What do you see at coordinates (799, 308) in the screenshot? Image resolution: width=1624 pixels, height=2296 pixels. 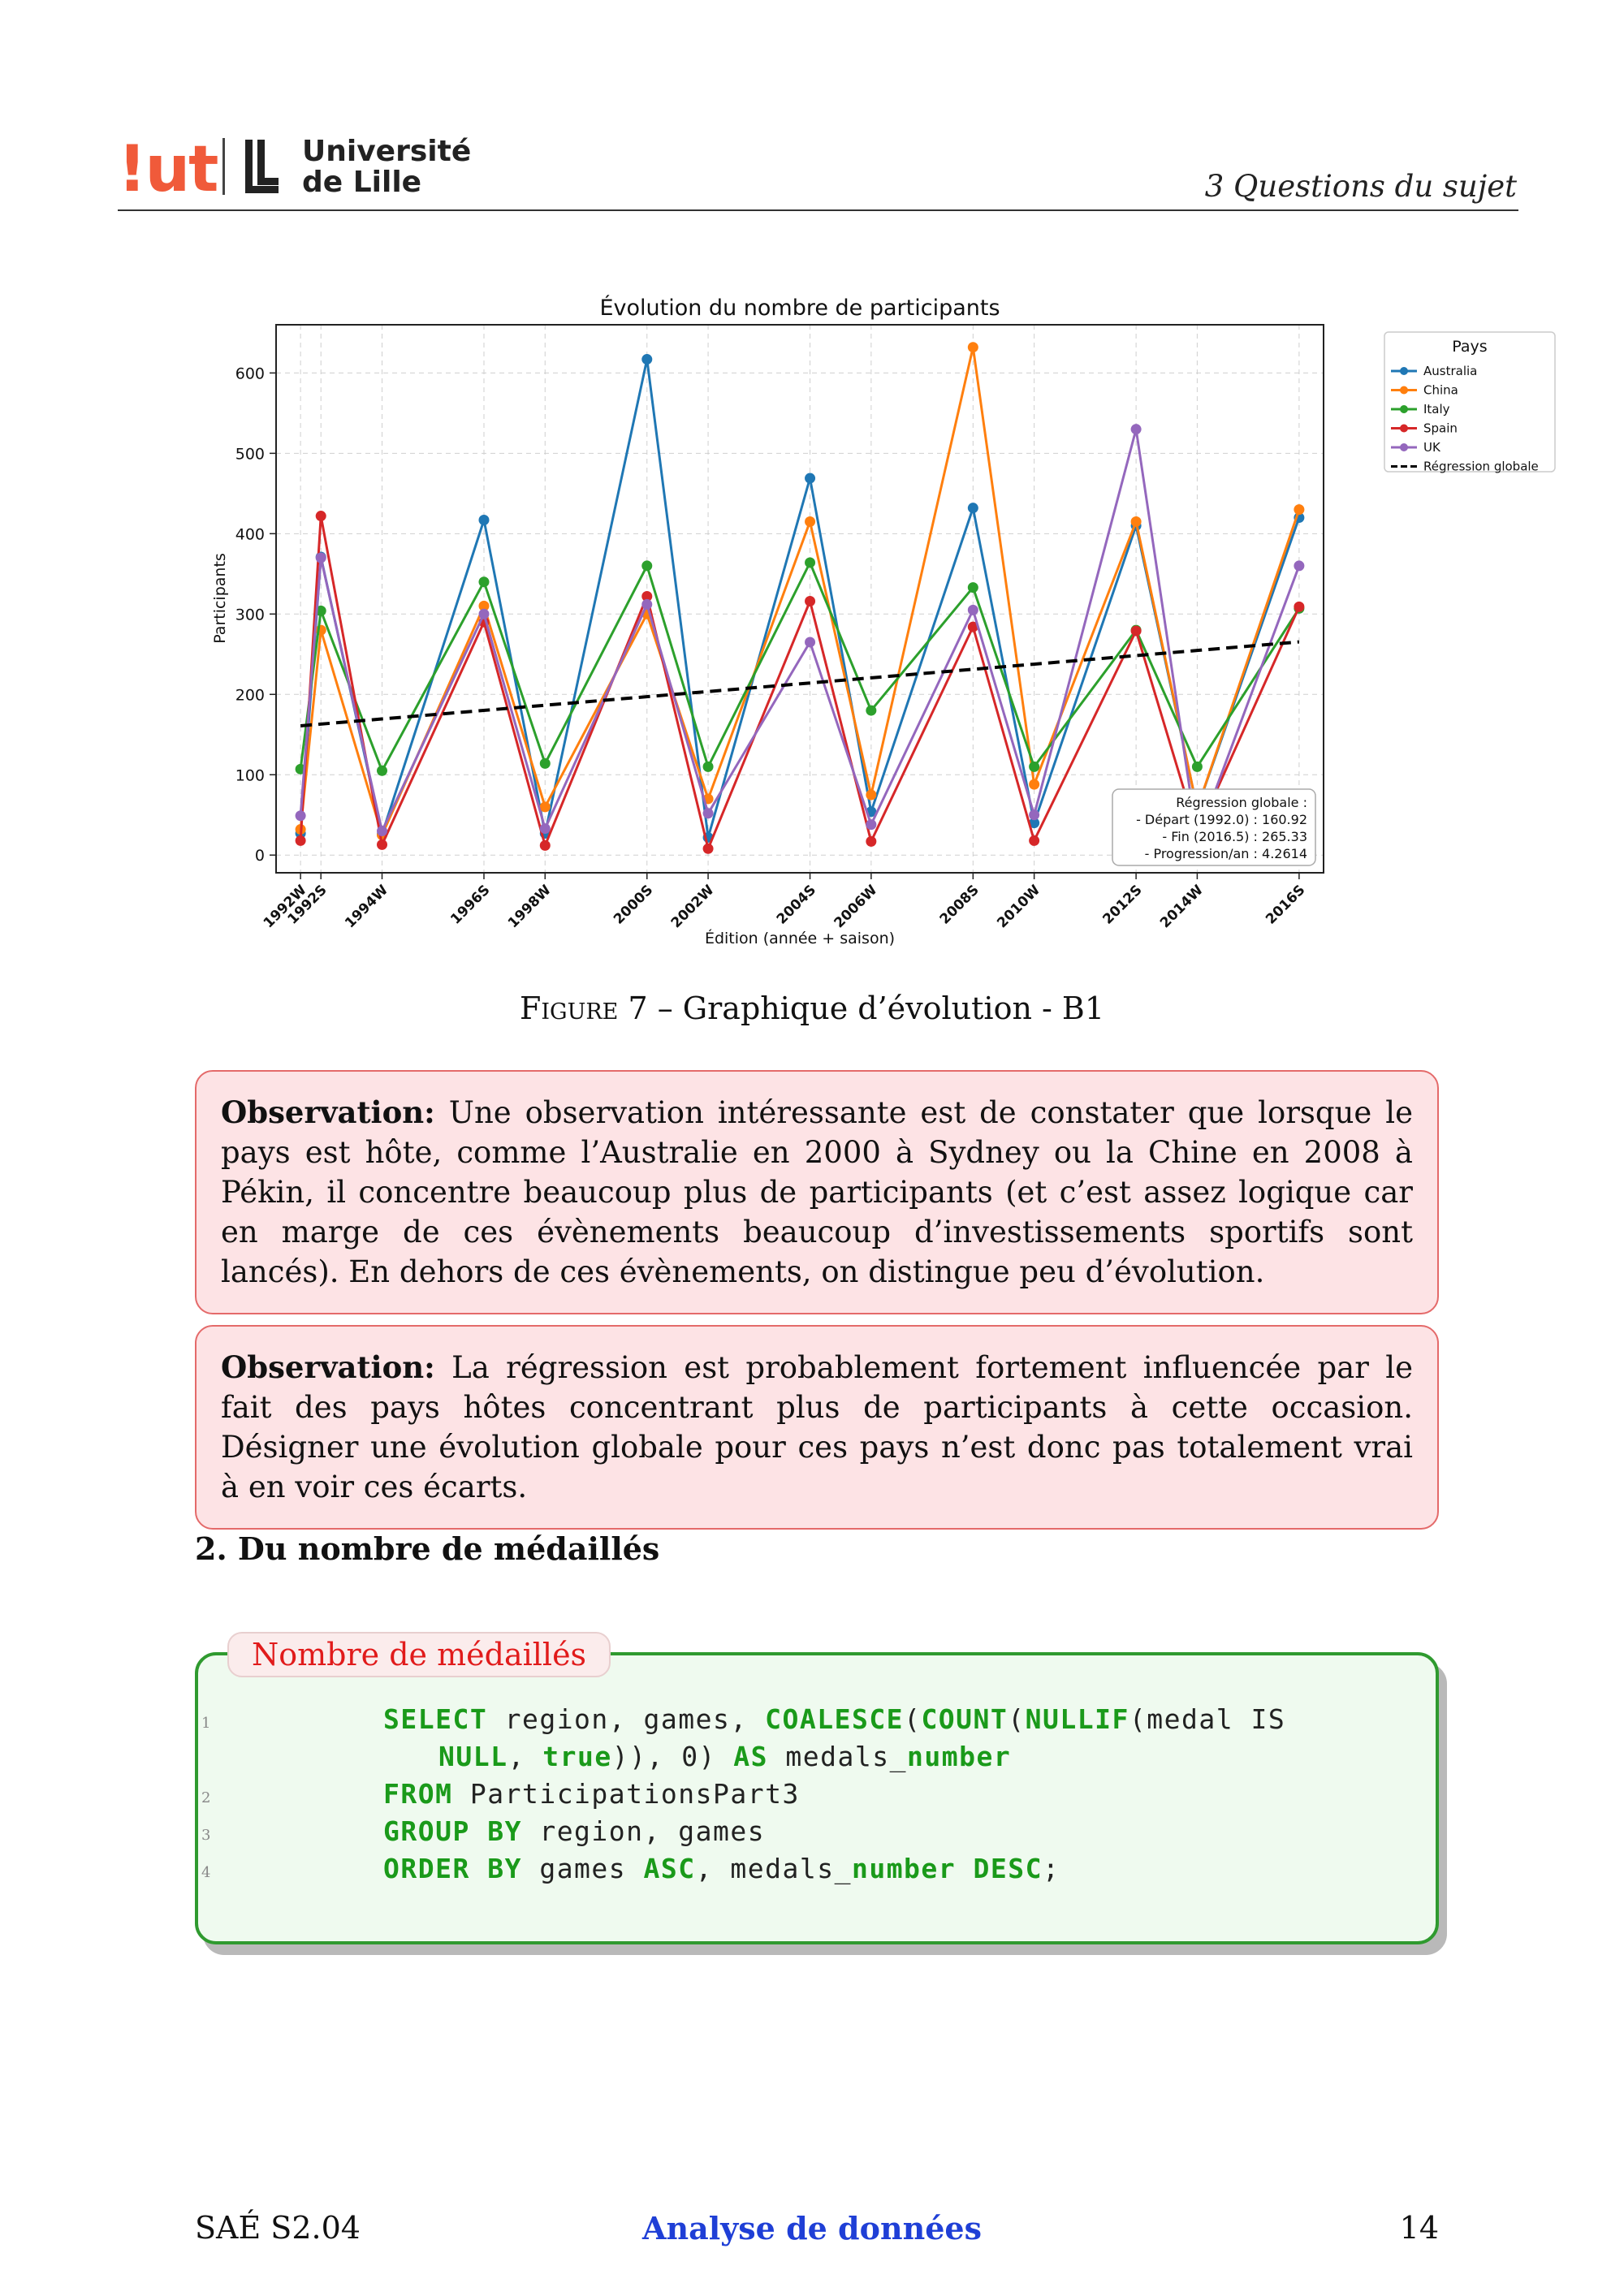 I see `chart-title: Évolution du nombre de participants` at bounding box center [799, 308].